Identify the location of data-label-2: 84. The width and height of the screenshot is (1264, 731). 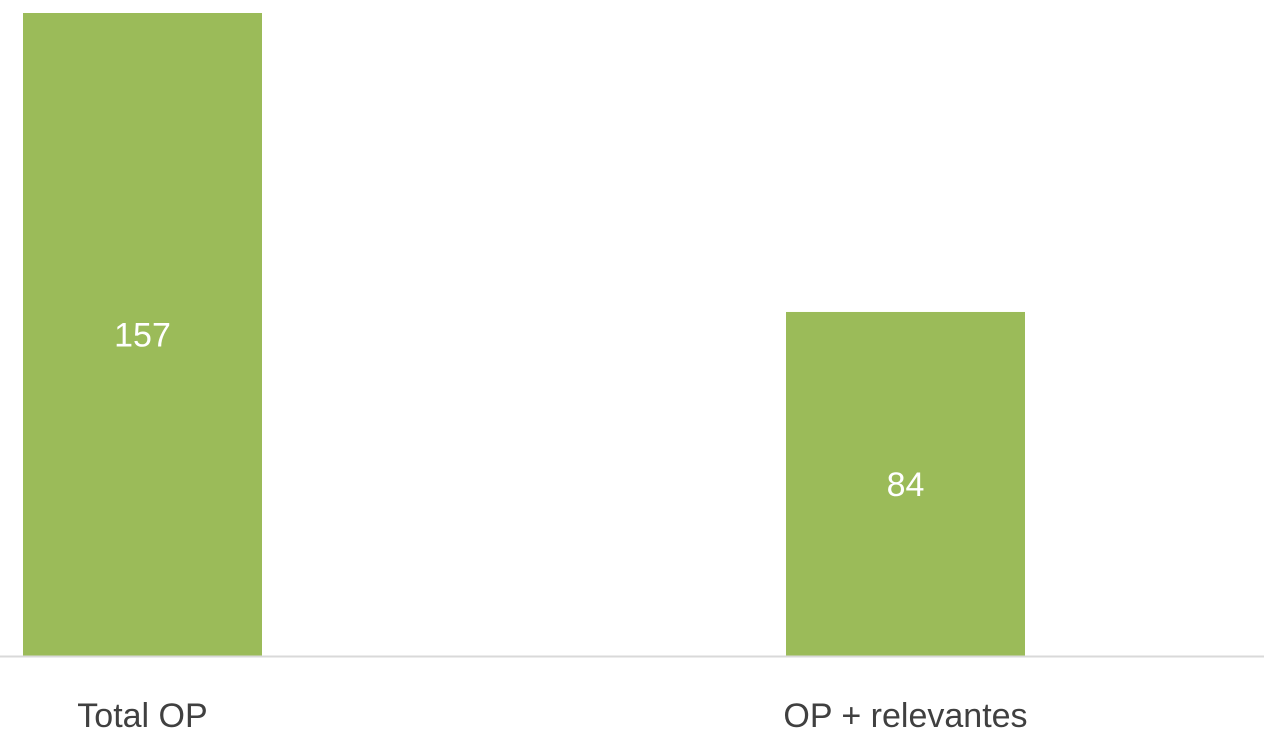
(906, 485).